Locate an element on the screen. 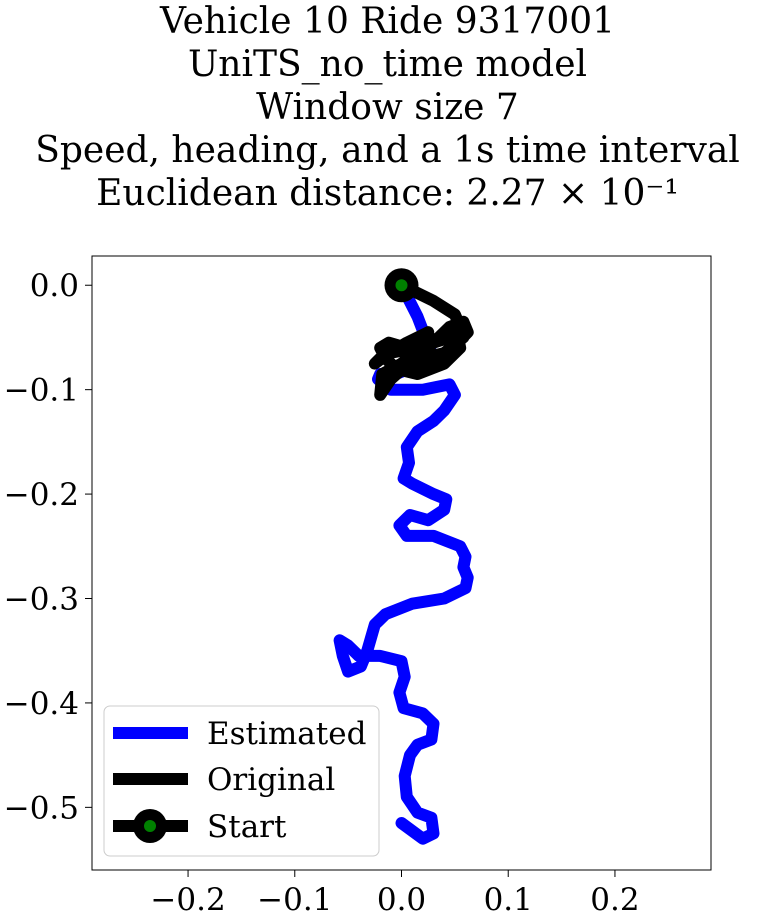  x-axis: −0.2 −0.1 0.0 0.1 0.2 is located at coordinates (395, 894).